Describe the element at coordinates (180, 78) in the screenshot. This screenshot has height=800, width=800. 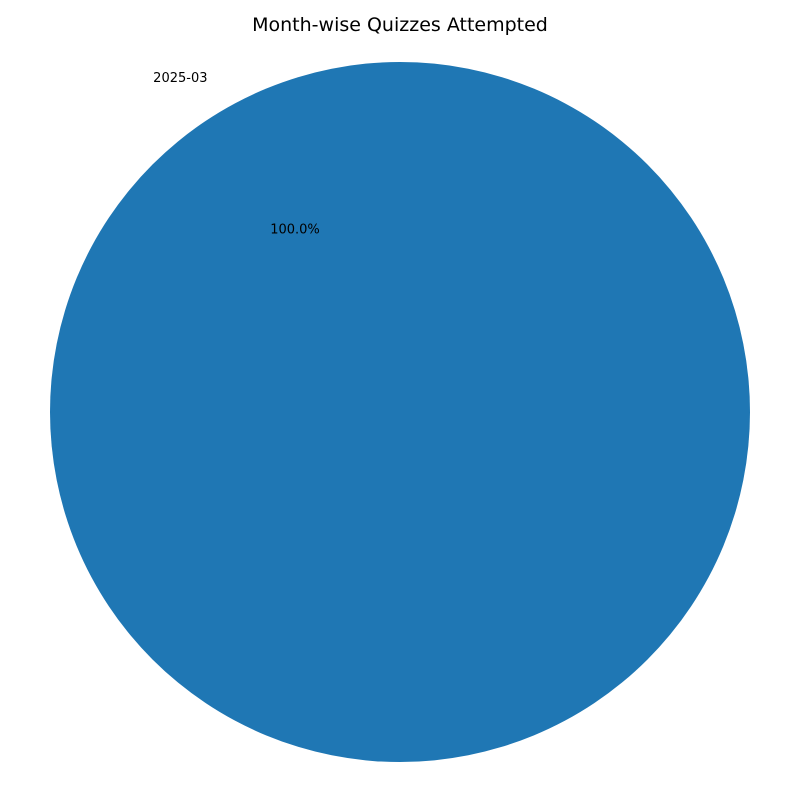
I see `slice-category-label: 2025-03` at that location.